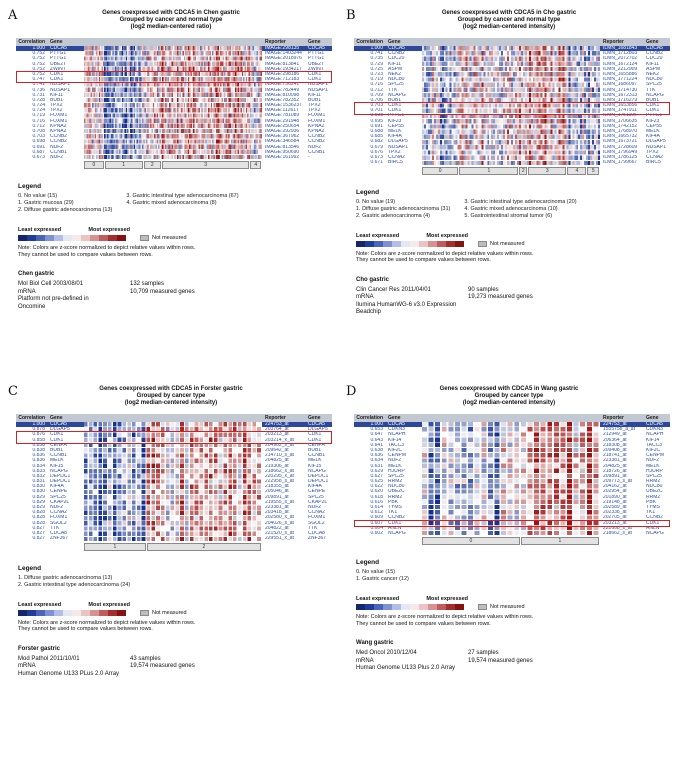 The height and width of the screenshot is (770, 680). What do you see at coordinates (394, 152) in the screenshot?
I see `gene-symbol: TPX2` at bounding box center [394, 152].